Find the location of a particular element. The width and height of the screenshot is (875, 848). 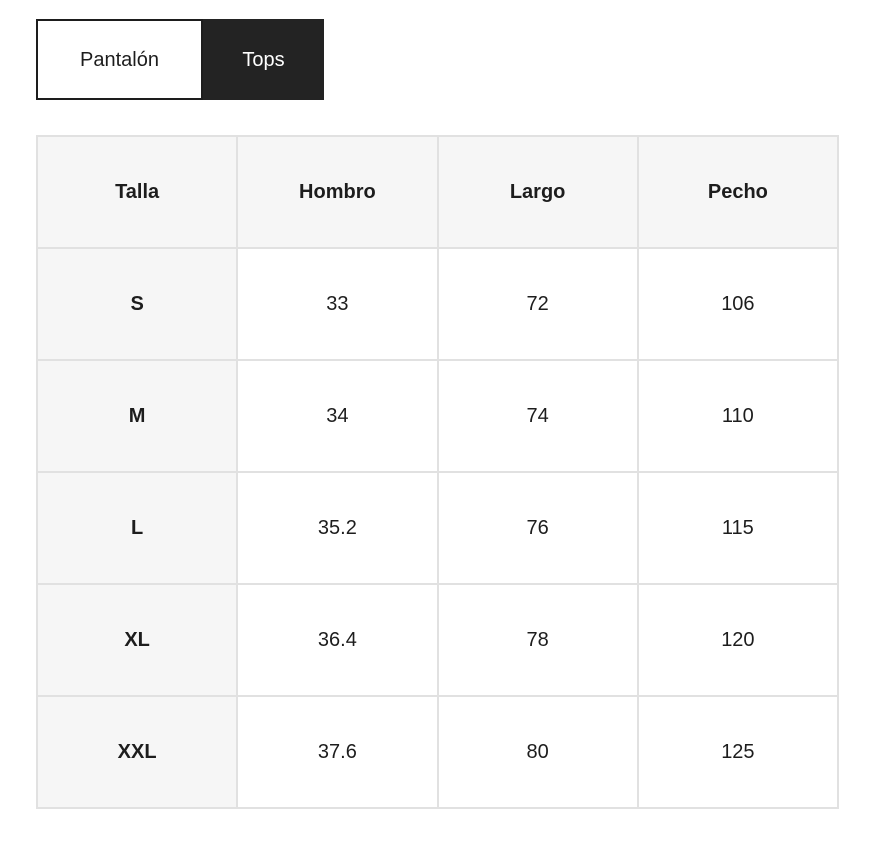

table-header-row: Talla Hombro Largo Pecho is located at coordinates (437, 192).